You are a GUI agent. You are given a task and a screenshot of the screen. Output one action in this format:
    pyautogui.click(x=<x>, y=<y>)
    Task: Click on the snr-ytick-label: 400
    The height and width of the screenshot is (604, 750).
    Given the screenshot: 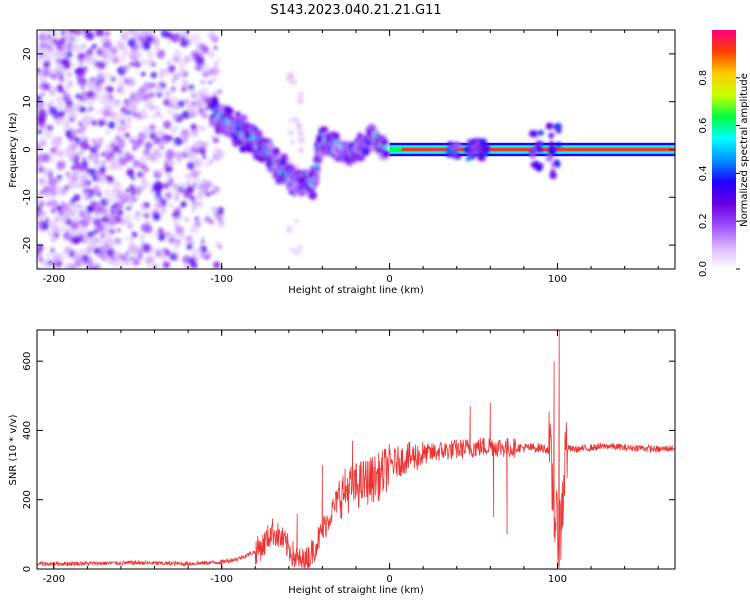 What is the action you would take?
    pyautogui.click(x=27, y=430)
    